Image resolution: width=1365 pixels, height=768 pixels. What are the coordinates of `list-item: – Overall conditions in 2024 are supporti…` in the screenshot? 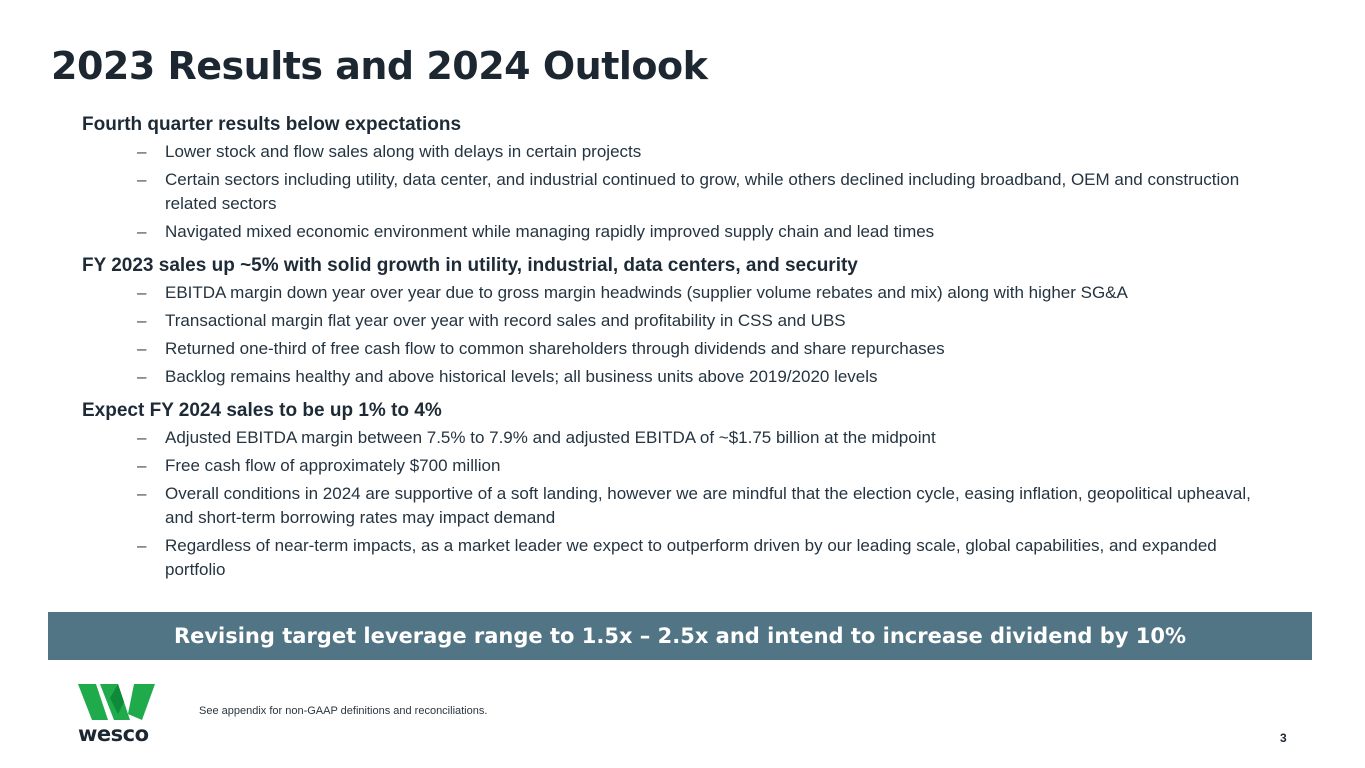 It's located at (677, 506).